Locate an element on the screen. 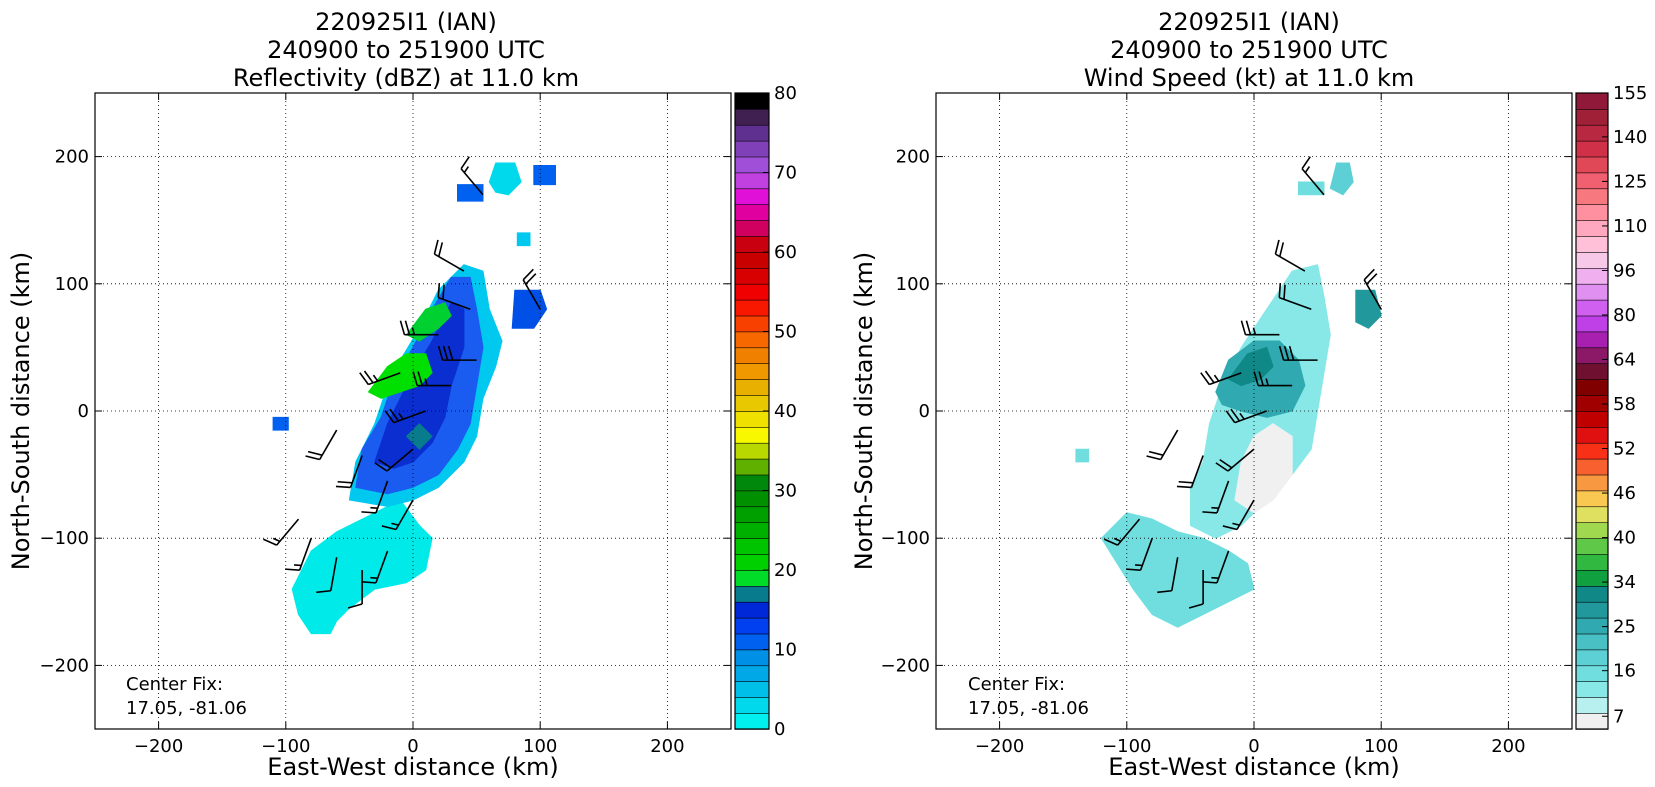 The width and height of the screenshot is (1655, 787). colorbar-tick-label: 70 is located at coordinates (785, 173).